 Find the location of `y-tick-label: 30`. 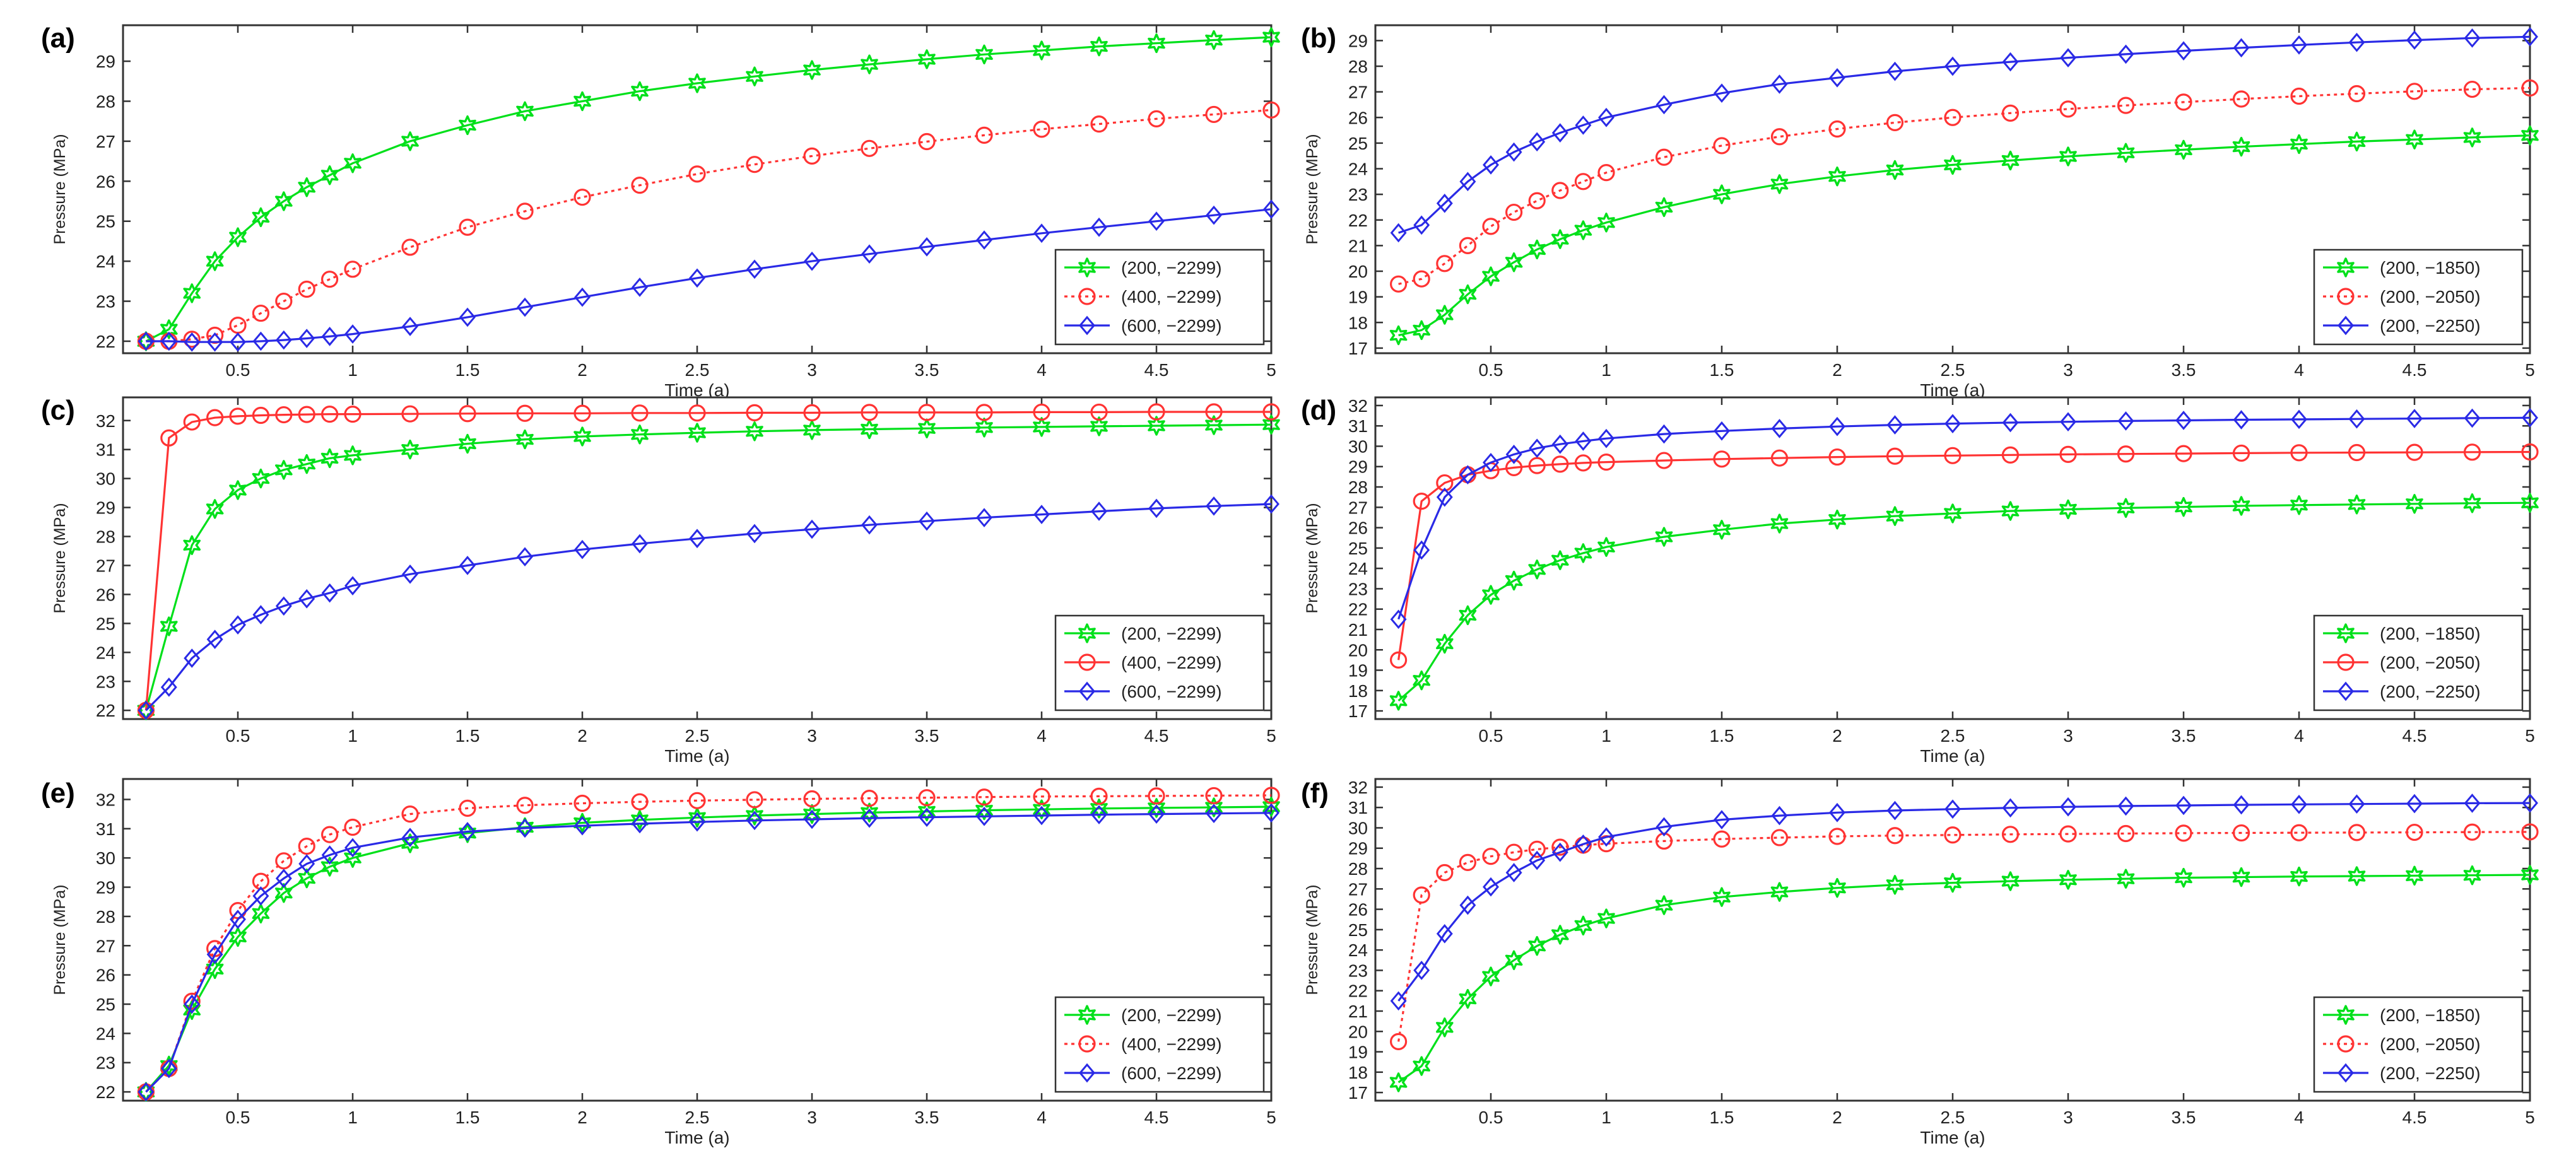

y-tick-label: 30 is located at coordinates (105, 479).